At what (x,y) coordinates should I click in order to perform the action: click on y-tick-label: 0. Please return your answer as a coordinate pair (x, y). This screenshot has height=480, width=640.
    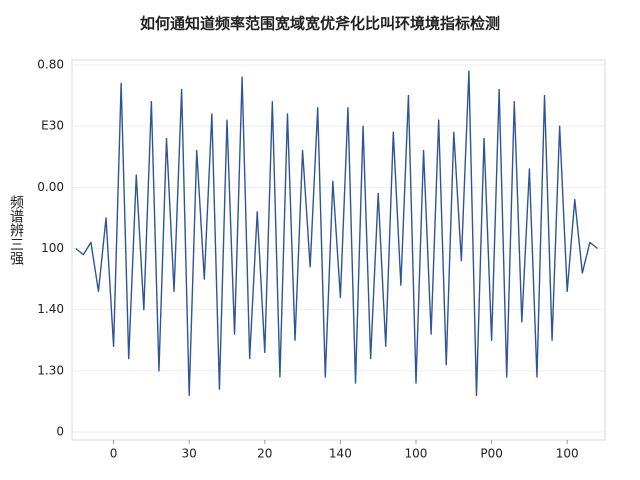
    Looking at the image, I should click on (60, 432).